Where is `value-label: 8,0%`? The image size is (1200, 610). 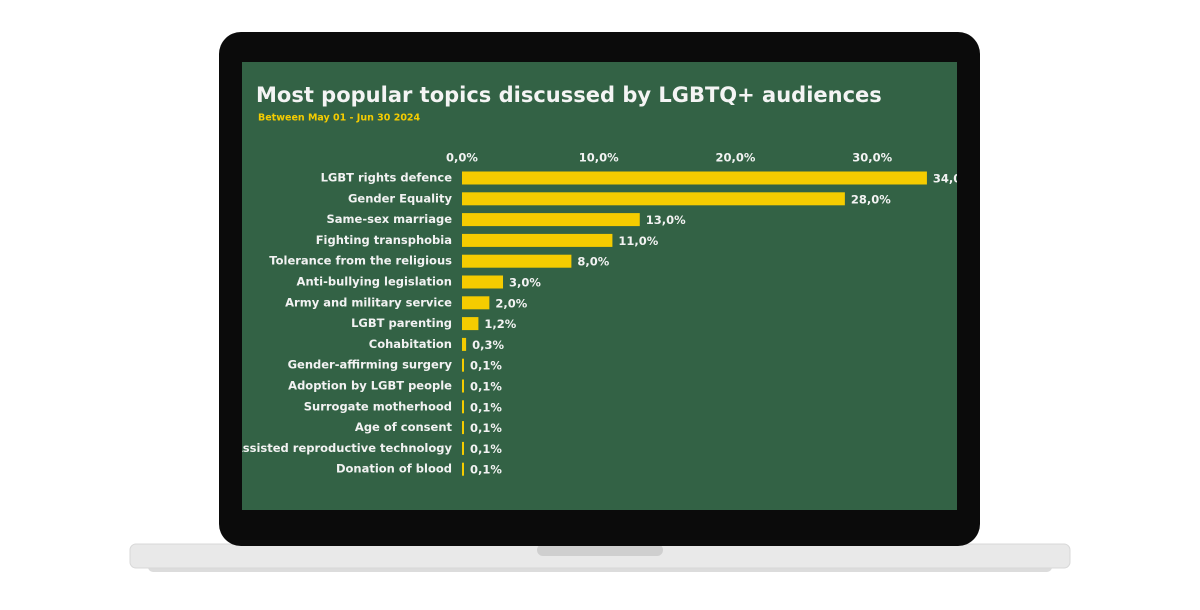 value-label: 8,0% is located at coordinates (593, 262).